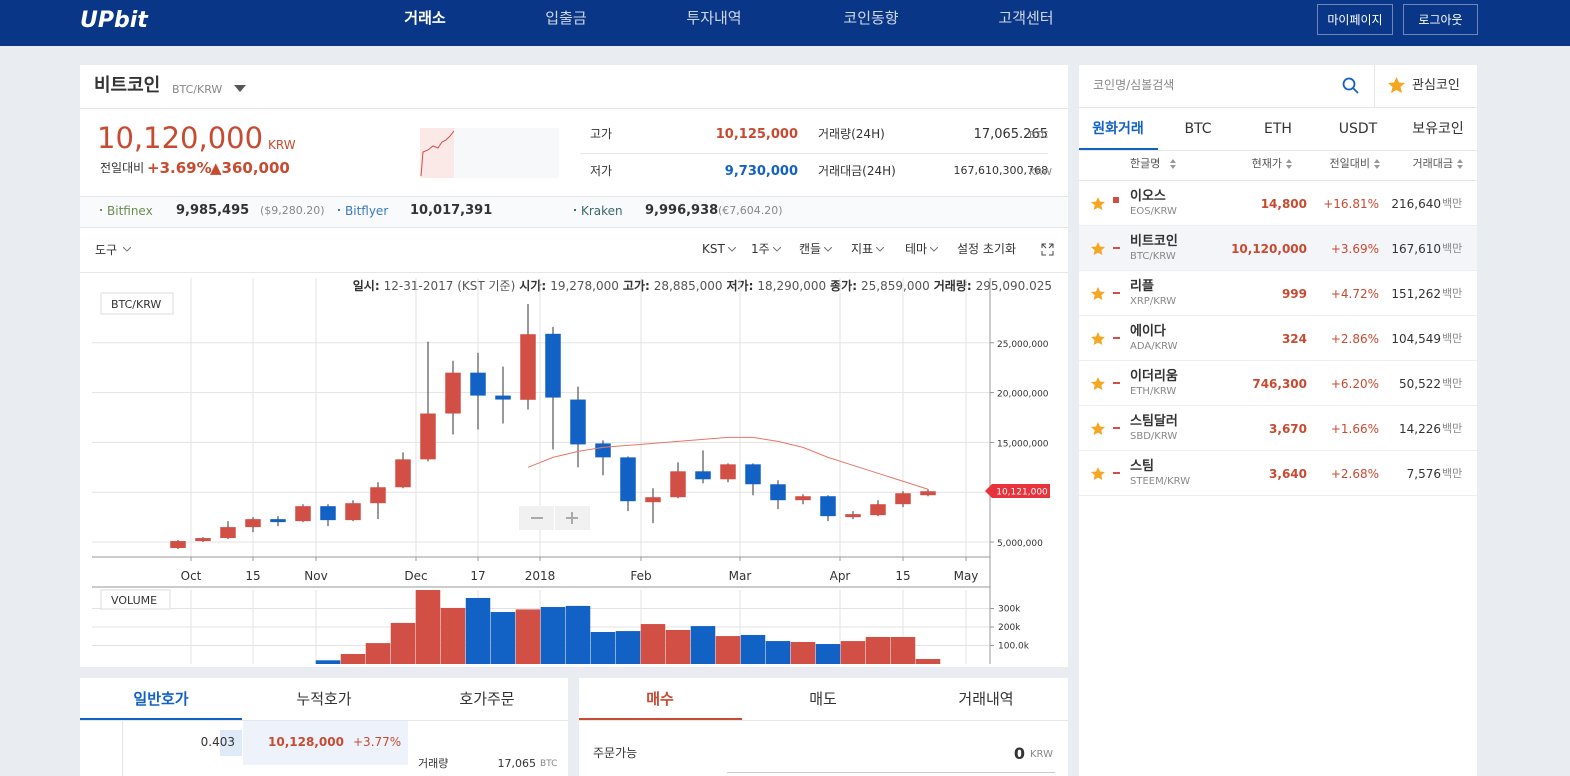 This screenshot has width=1570, height=776. Describe the element at coordinates (871, 18) in the screenshot. I see `nav-item: 코인동향` at that location.